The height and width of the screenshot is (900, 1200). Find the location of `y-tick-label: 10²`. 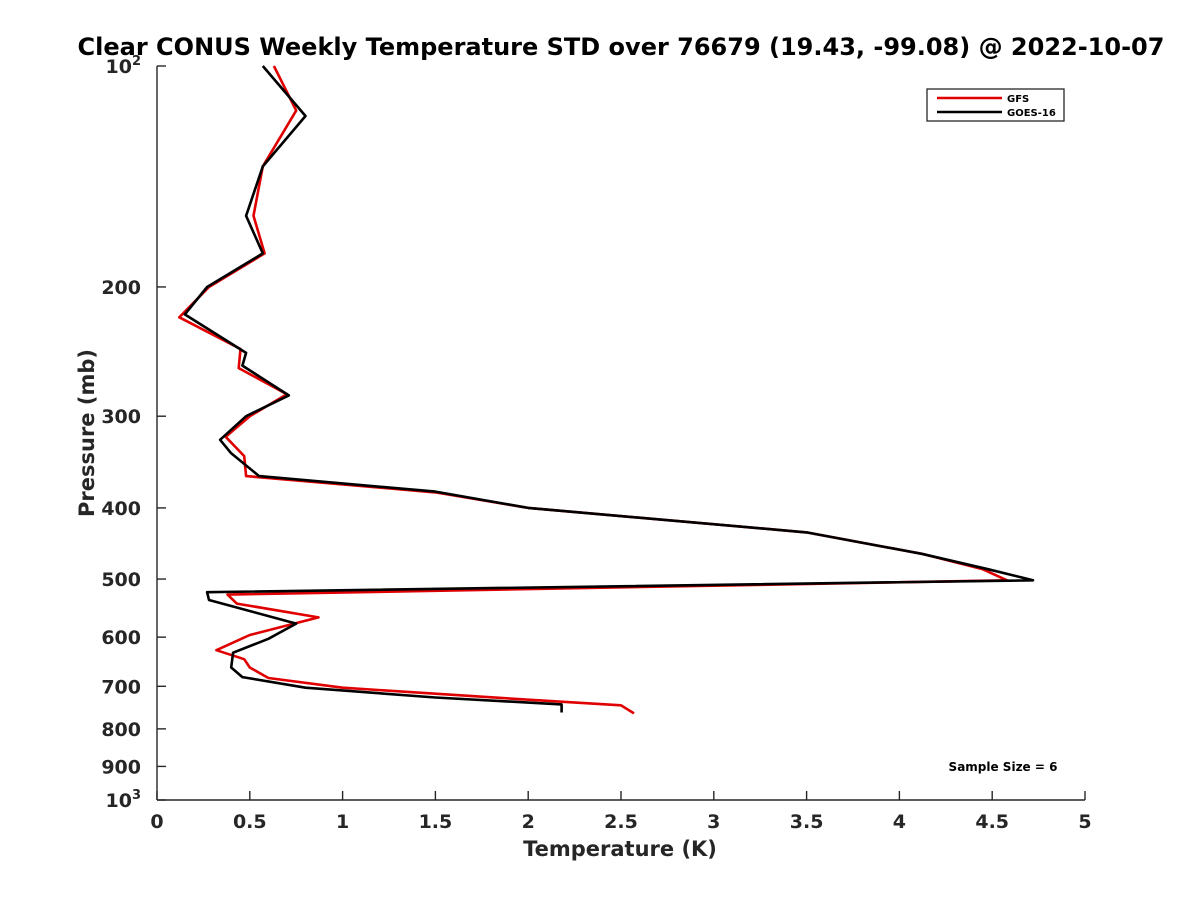

y-tick-label: 10² is located at coordinates (124, 66).